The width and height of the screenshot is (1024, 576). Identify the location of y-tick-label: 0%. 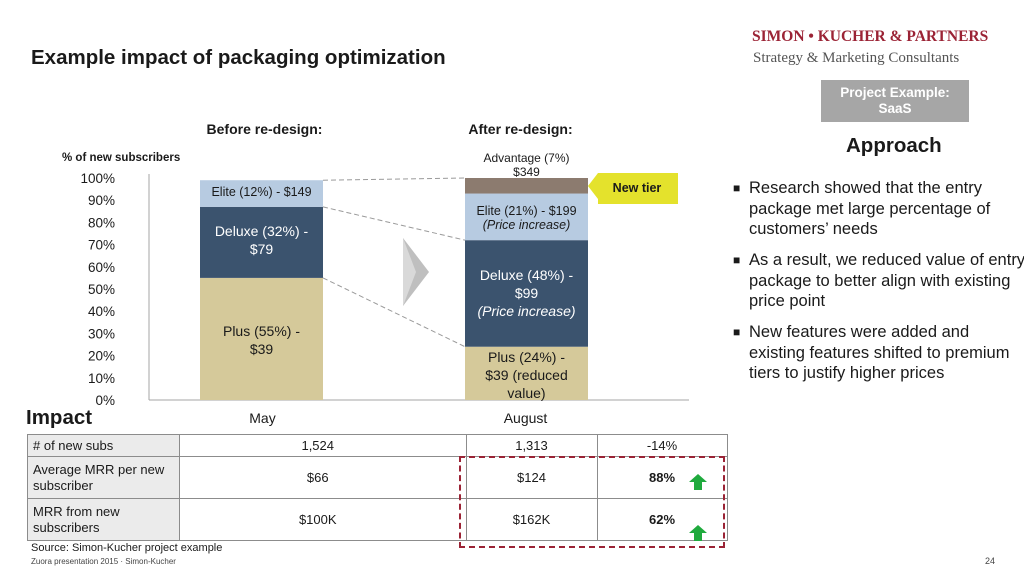
(105, 400).